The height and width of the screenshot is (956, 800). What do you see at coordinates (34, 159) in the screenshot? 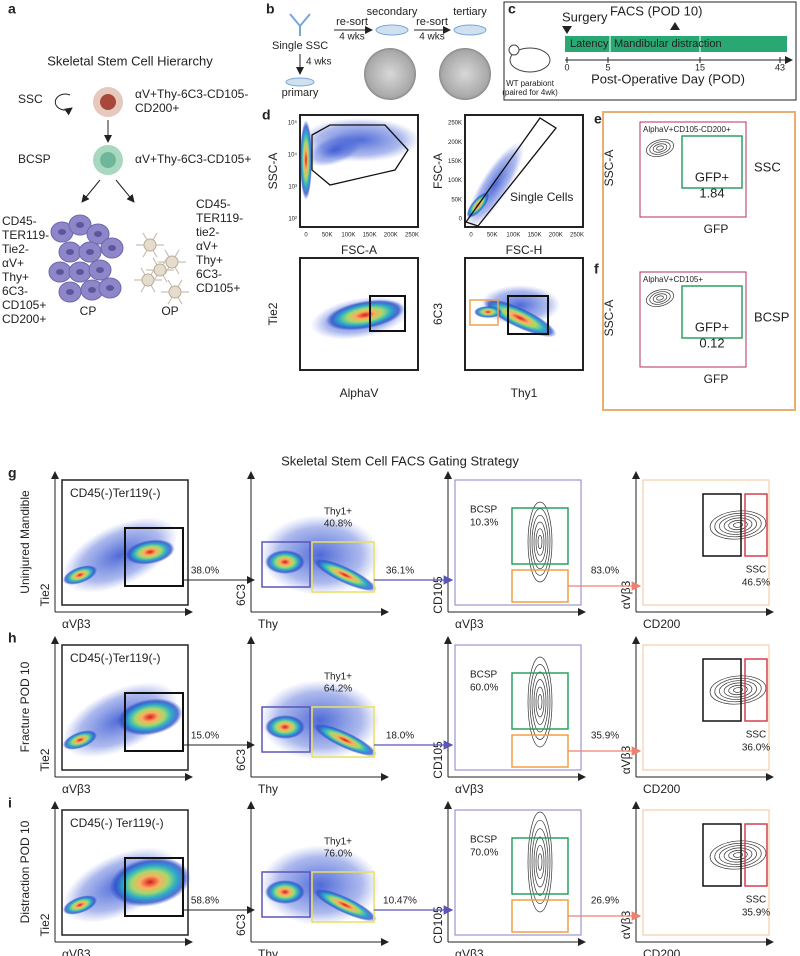
I see `cell-name: BCSP` at bounding box center [34, 159].